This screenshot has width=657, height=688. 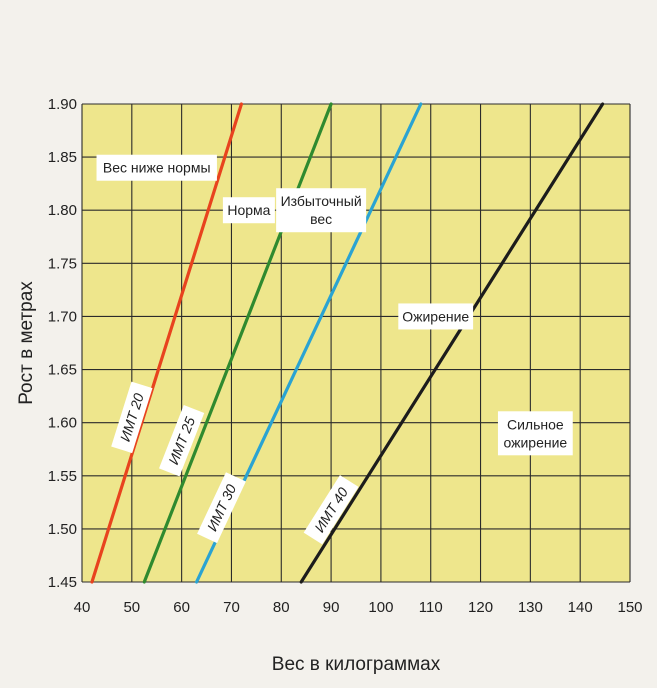 I want to click on zone-label-text: Ожирение, so click(x=435, y=316).